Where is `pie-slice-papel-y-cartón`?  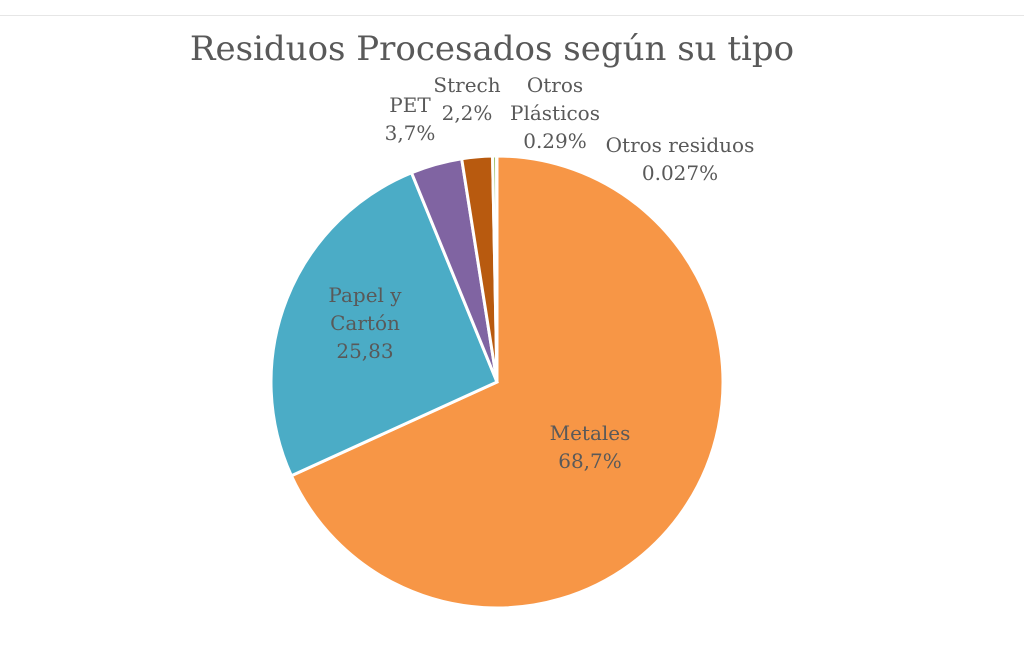 pie-slice-papel-y-cartón is located at coordinates (384, 324).